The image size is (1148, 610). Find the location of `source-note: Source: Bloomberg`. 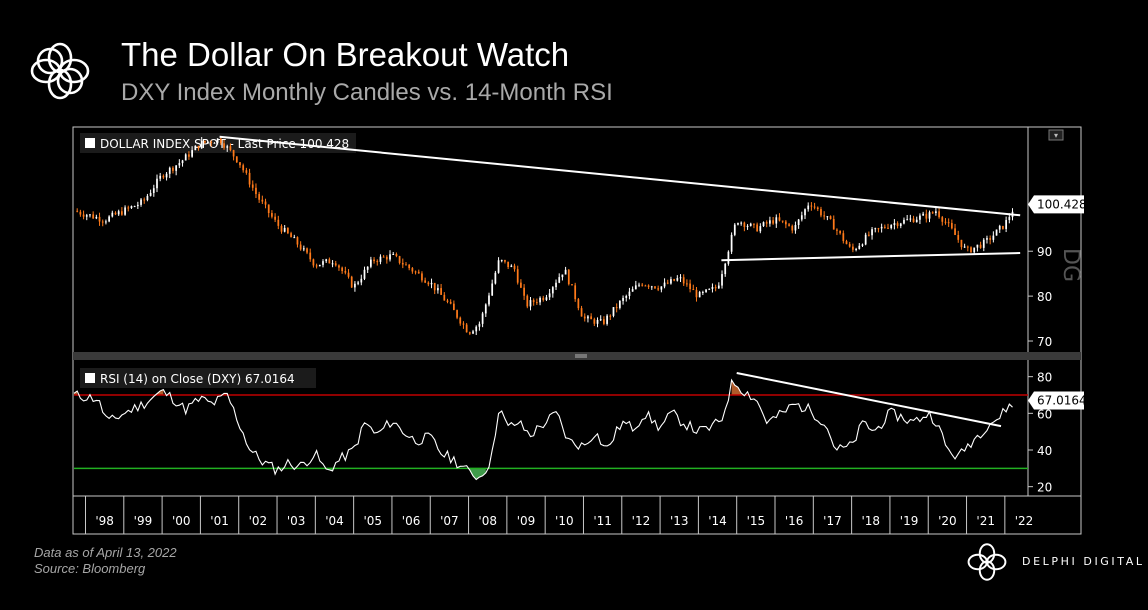

source-note: Source: Bloomberg is located at coordinates (90, 568).